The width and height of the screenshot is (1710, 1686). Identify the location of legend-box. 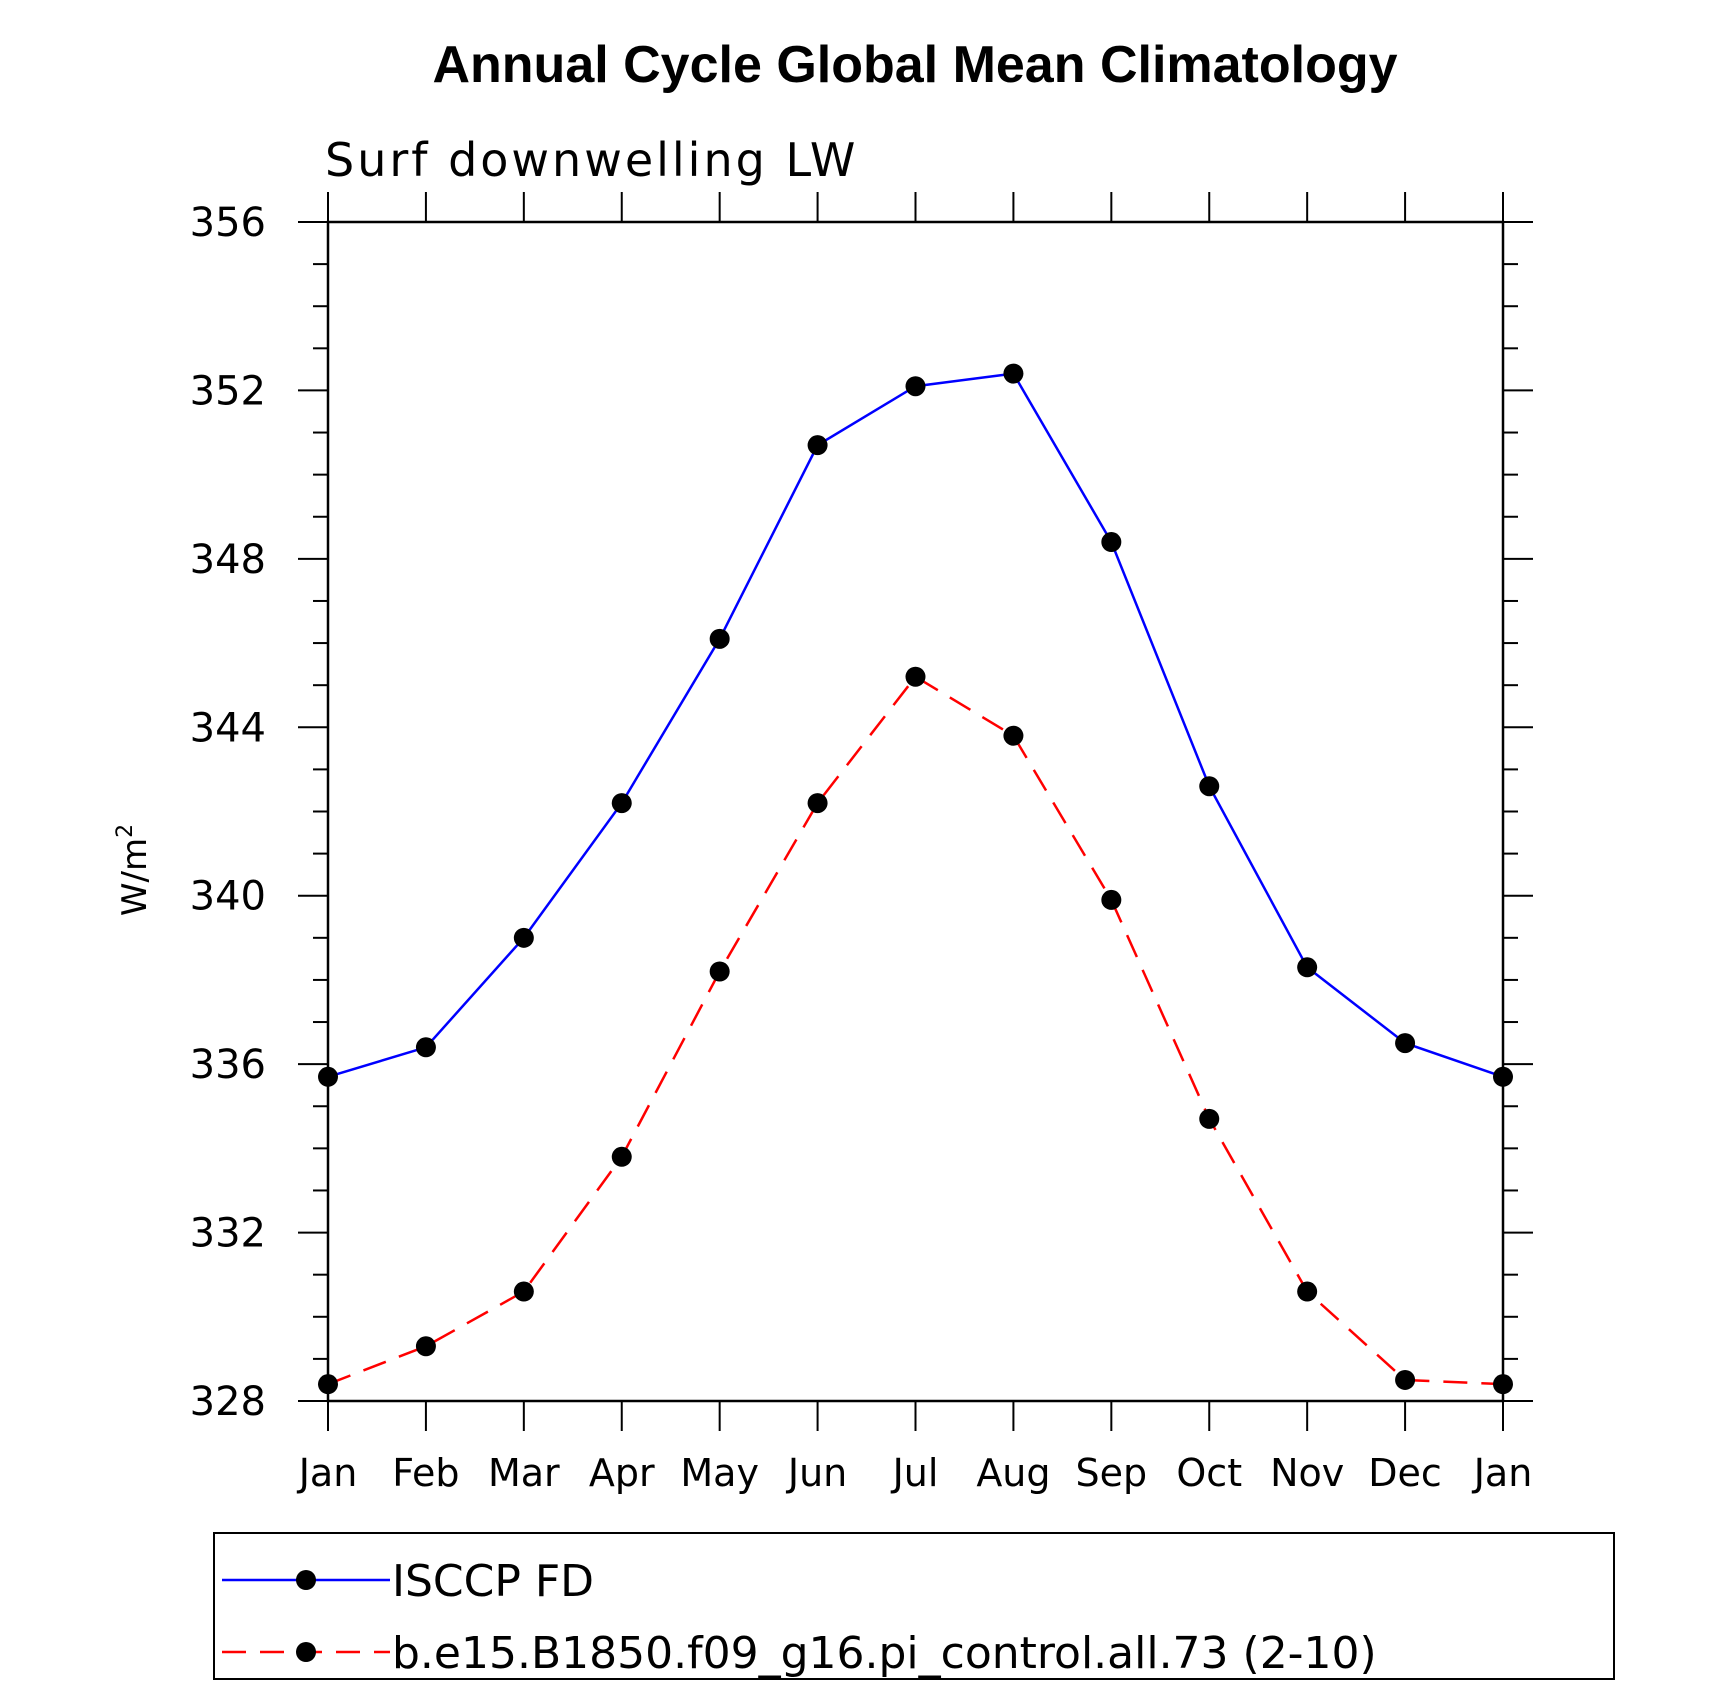
(914, 1606).